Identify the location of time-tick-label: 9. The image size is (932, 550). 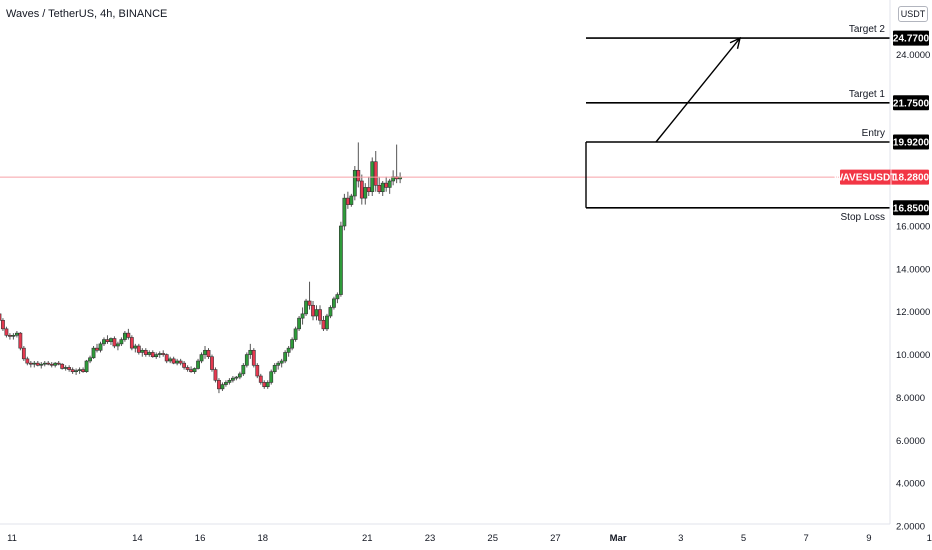
(868, 538).